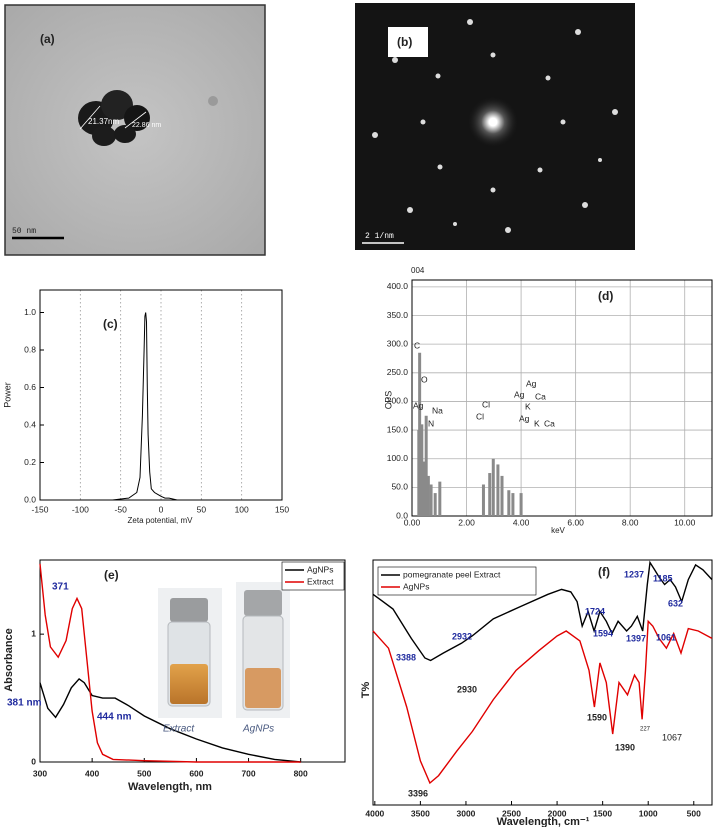 The height and width of the screenshot is (827, 715). I want to click on panel-label: (f), so click(604, 572).